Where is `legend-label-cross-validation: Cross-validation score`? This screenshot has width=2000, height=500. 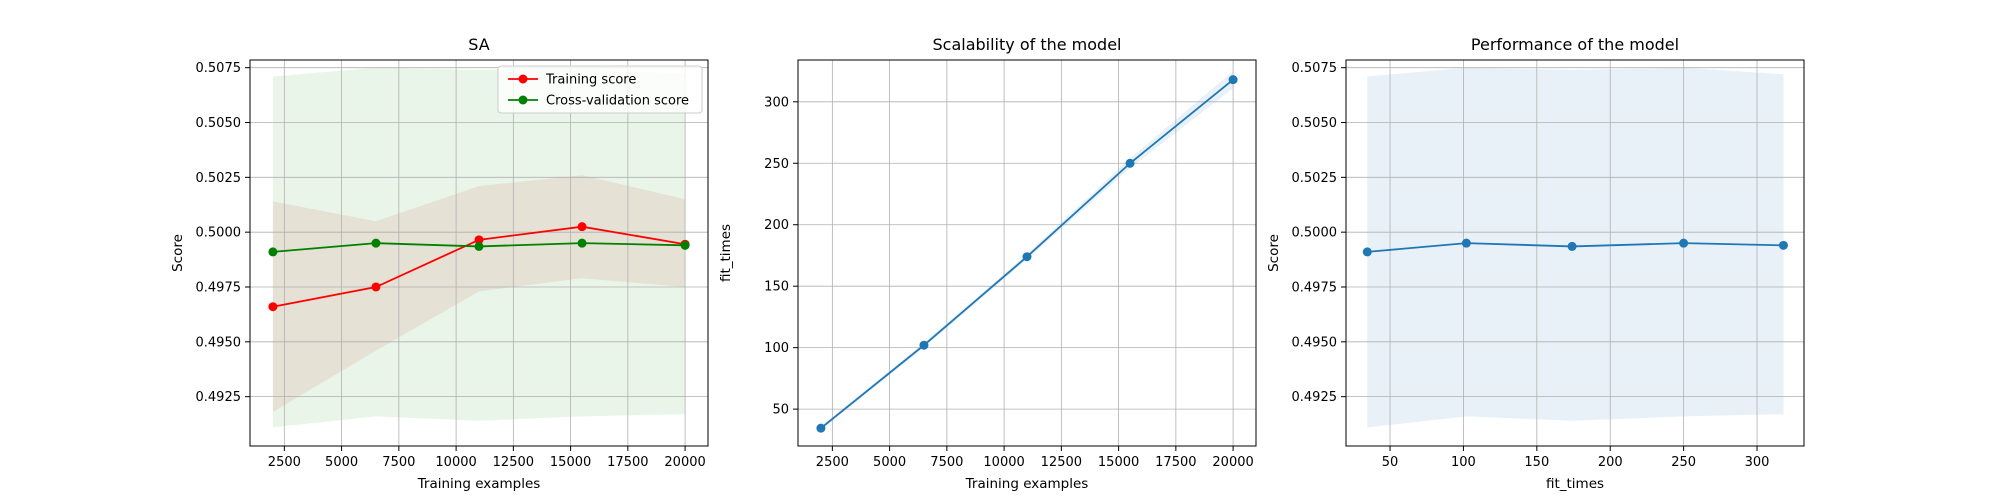
legend-label-cross-validation: Cross-validation score is located at coordinates (617, 101).